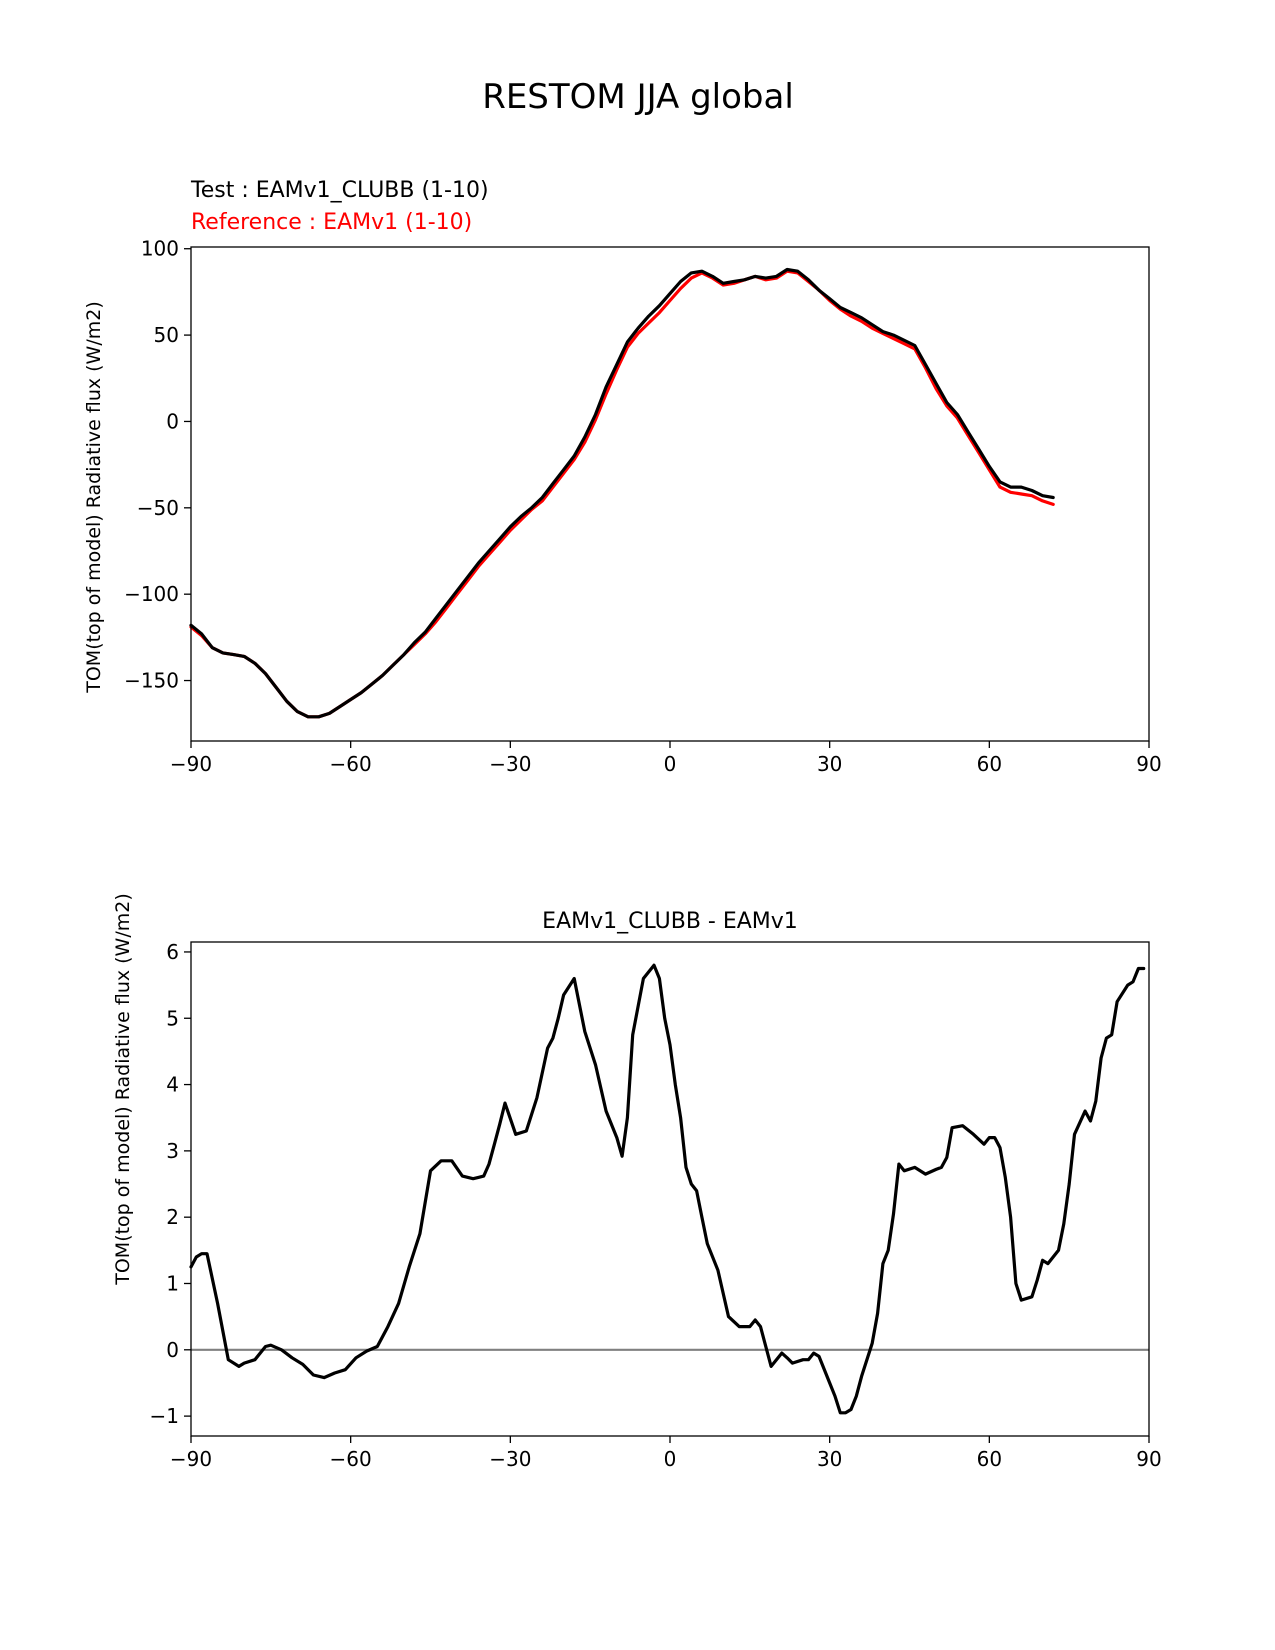 The image size is (1275, 1650). I want to click on bottom-y-axis-label: TOM(top of model) Radiative flux (W/m2), so click(123, 1089).